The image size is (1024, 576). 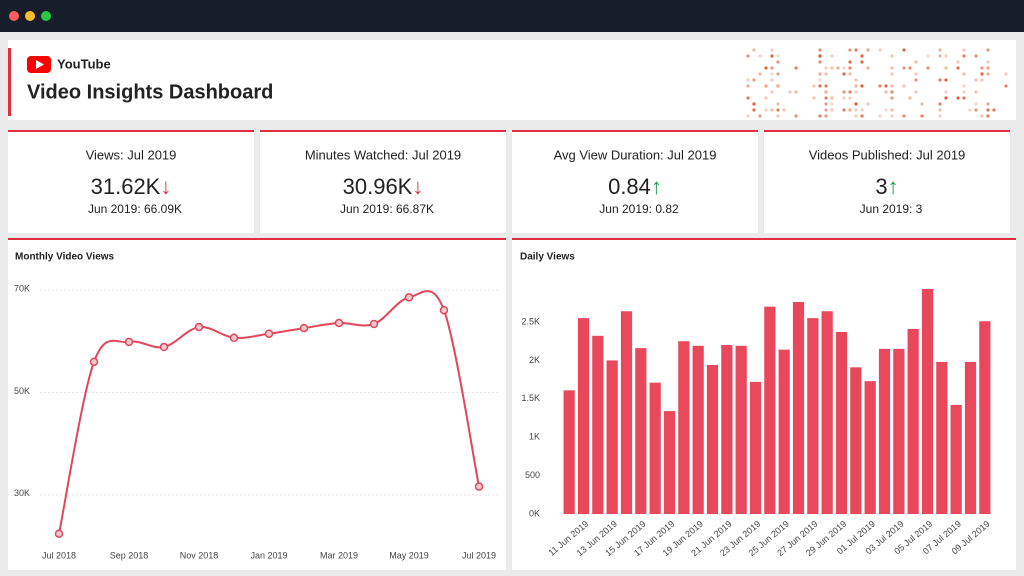 What do you see at coordinates (65, 257) in the screenshot?
I see `chart-title: Monthly Video Views` at bounding box center [65, 257].